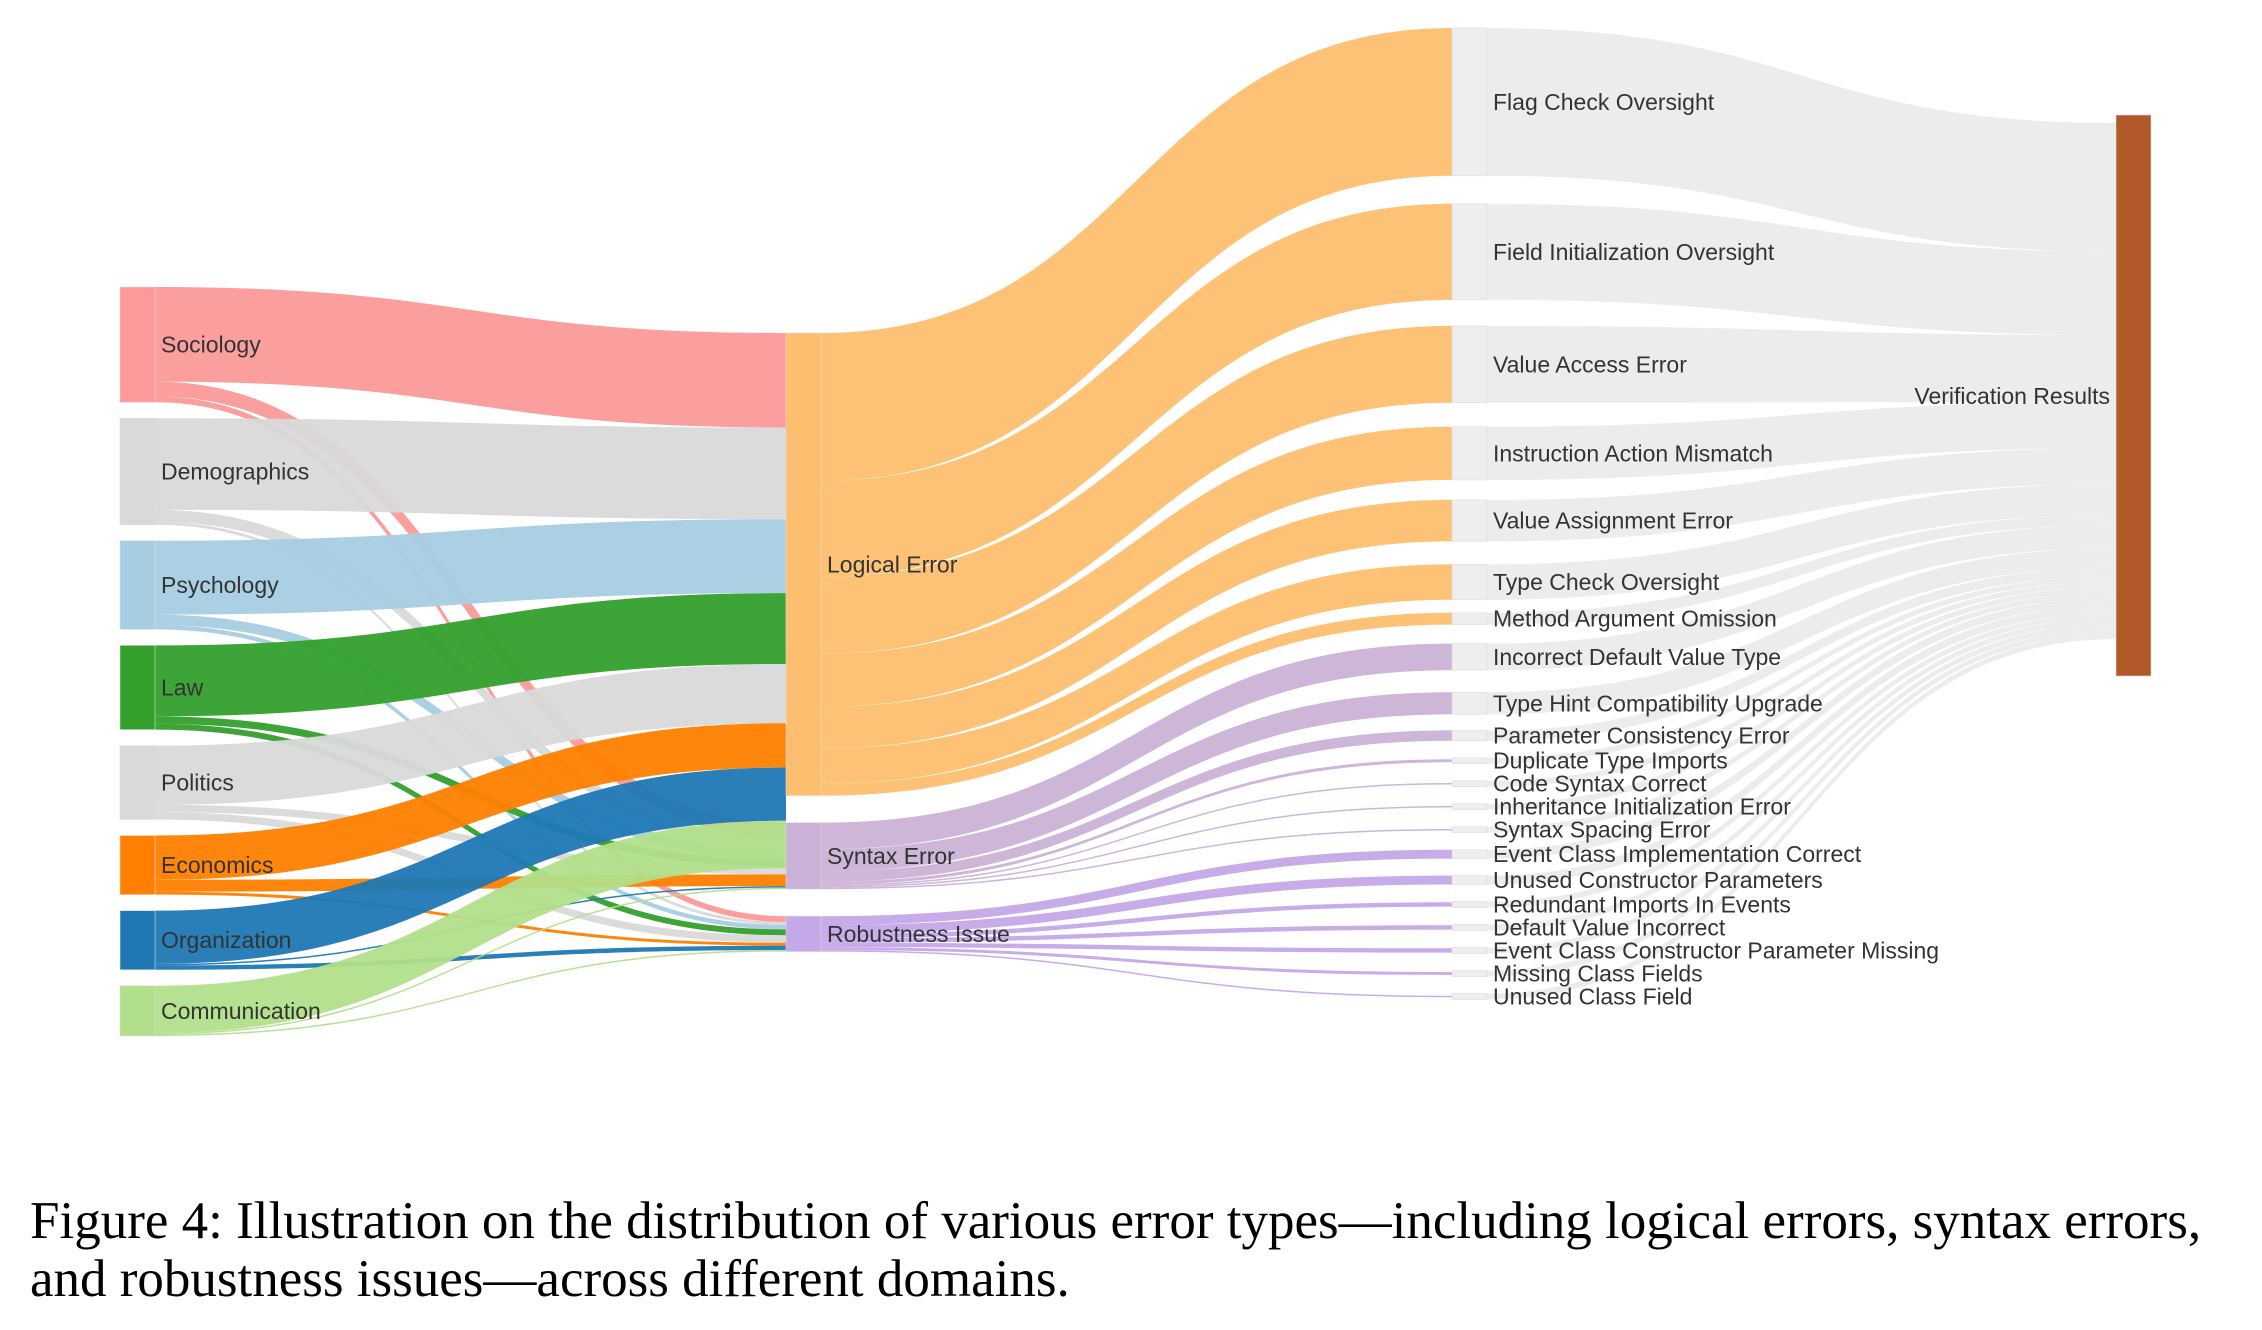 This screenshot has height=1330, width=2262. I want to click on link-logical-error-to-value-assignment-error, so click(1136, 624).